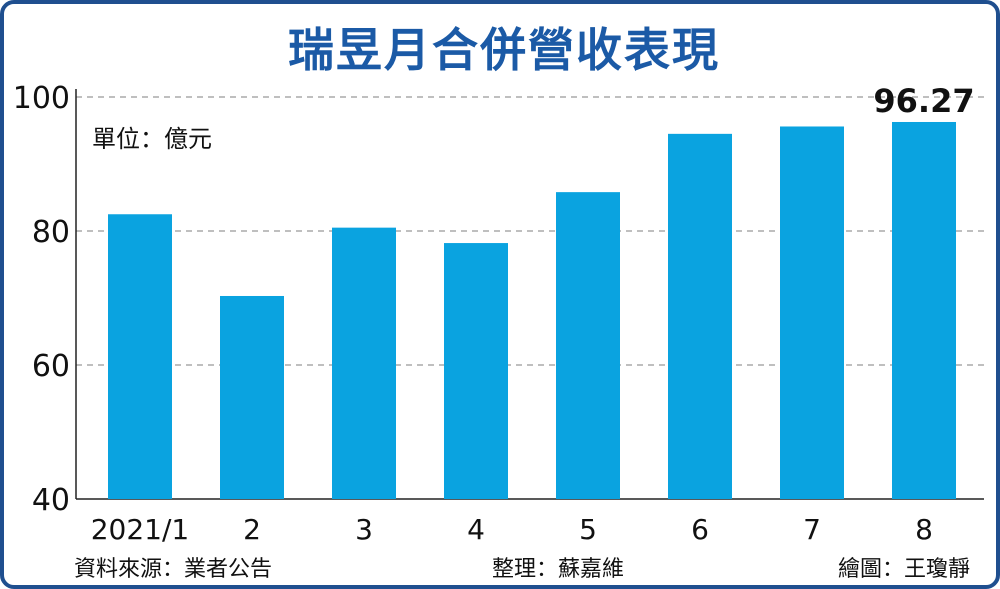 This screenshot has width=1000, height=589. I want to click on x-tick-label: 4, so click(476, 529).